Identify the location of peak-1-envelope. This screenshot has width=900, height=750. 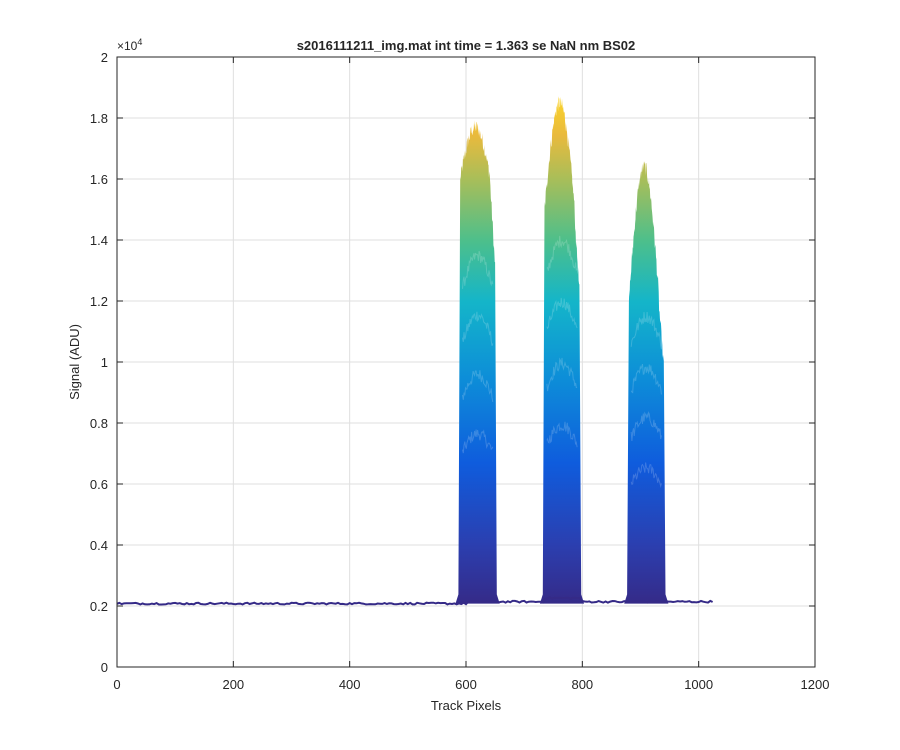
(477, 362).